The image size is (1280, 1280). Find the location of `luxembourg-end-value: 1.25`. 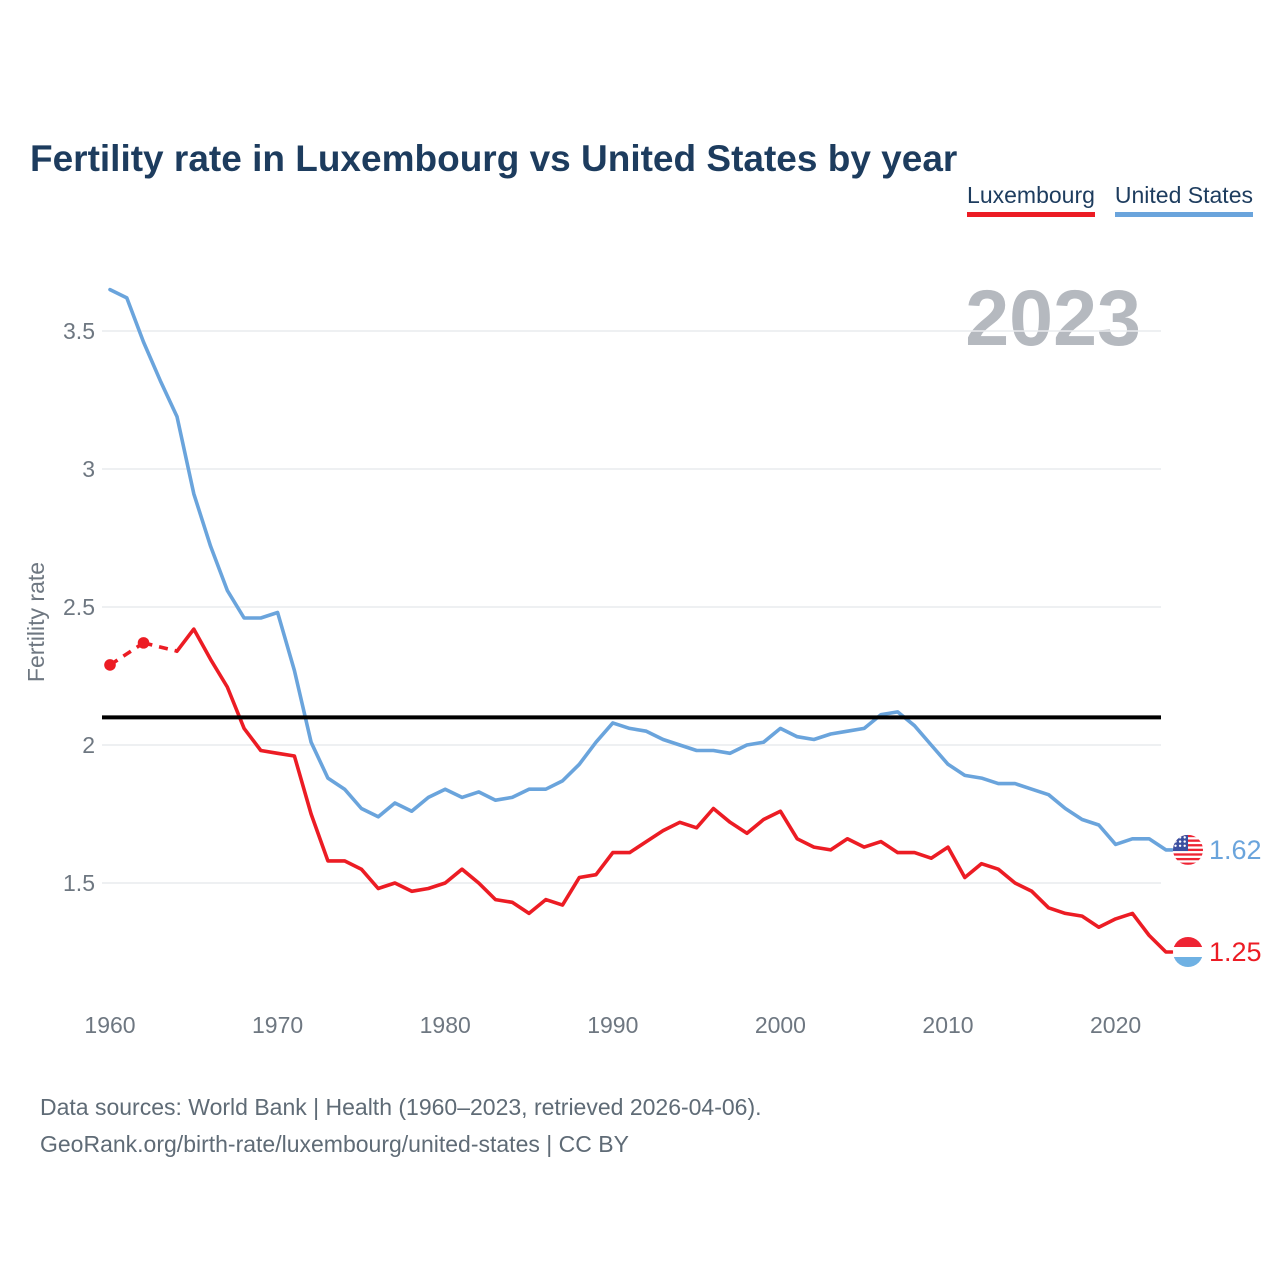

luxembourg-end-value: 1.25 is located at coordinates (1235, 952).